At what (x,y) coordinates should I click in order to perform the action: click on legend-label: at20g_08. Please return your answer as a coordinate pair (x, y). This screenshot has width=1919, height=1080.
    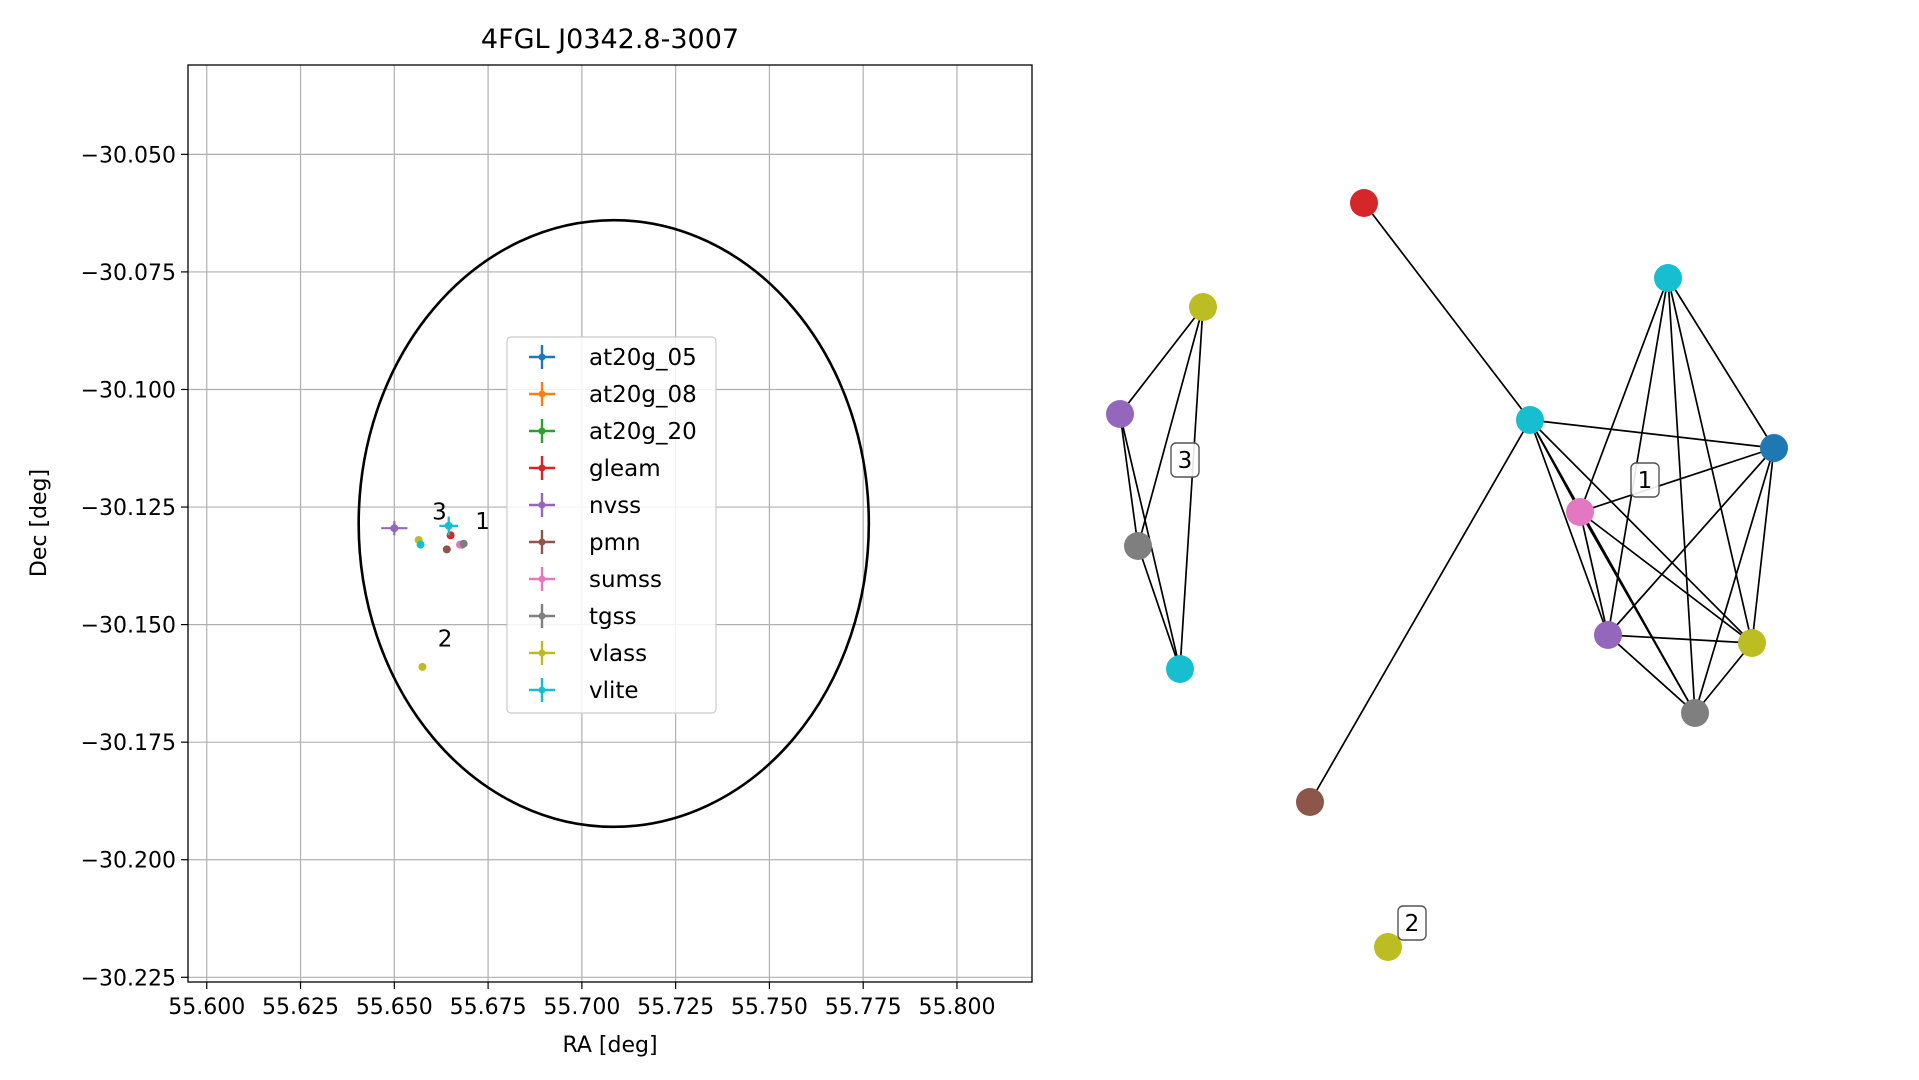
    Looking at the image, I should click on (643, 395).